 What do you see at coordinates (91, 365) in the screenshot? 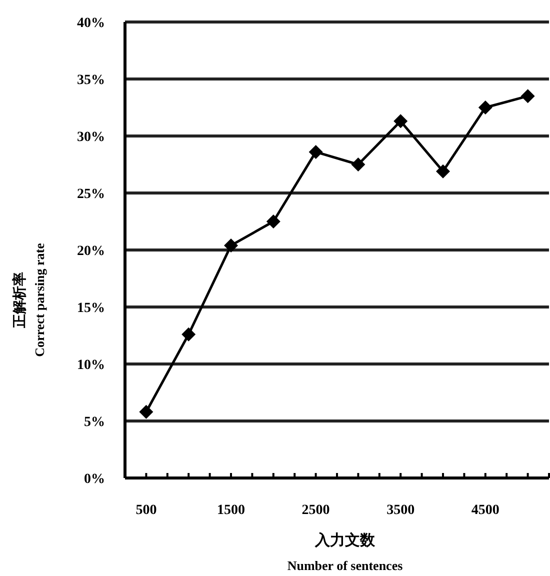
I see `y-tick-label: 10%` at bounding box center [91, 365].